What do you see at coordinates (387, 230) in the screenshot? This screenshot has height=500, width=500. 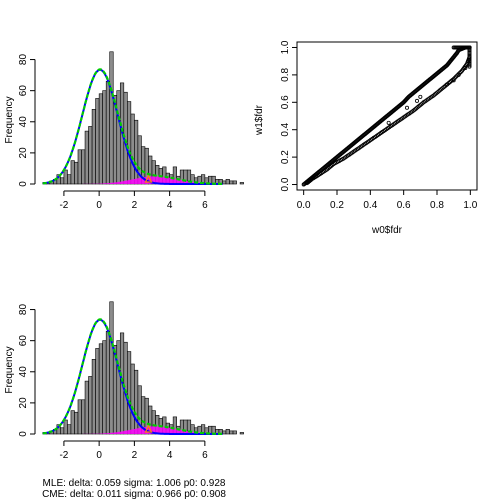 I see `x-axis-label: w0$fdr` at bounding box center [387, 230].